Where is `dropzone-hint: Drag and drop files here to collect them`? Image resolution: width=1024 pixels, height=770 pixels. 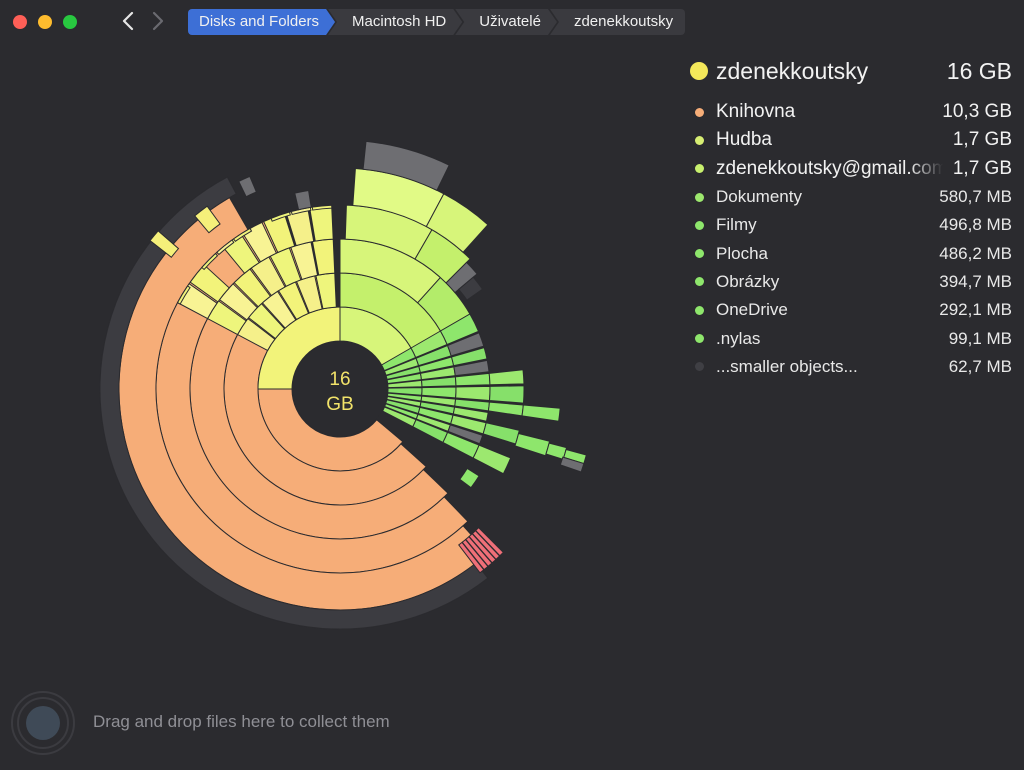 dropzone-hint: Drag and drop files here to collect them is located at coordinates (241, 721).